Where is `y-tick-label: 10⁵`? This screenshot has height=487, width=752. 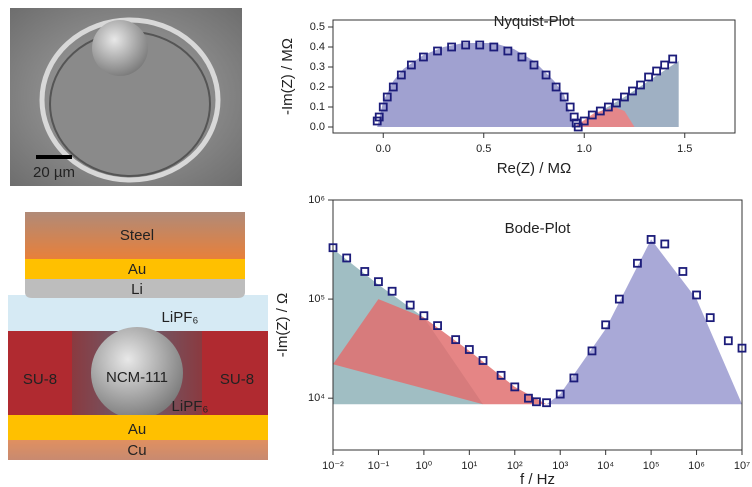 y-tick-label: 10⁵ is located at coordinates (316, 299).